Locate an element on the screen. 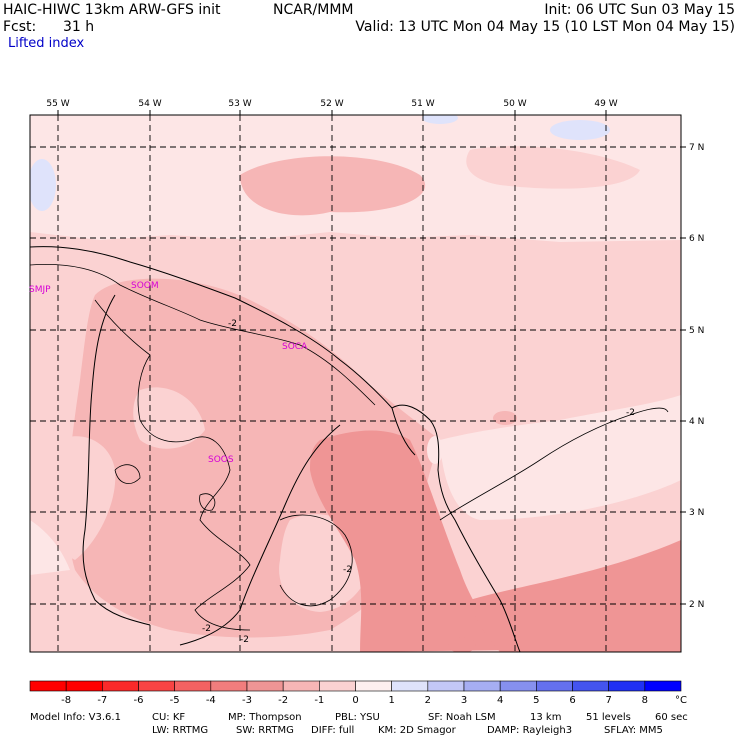  model-title: HAIC-HIWC 13km ARW-GFS init is located at coordinates (112, 10).